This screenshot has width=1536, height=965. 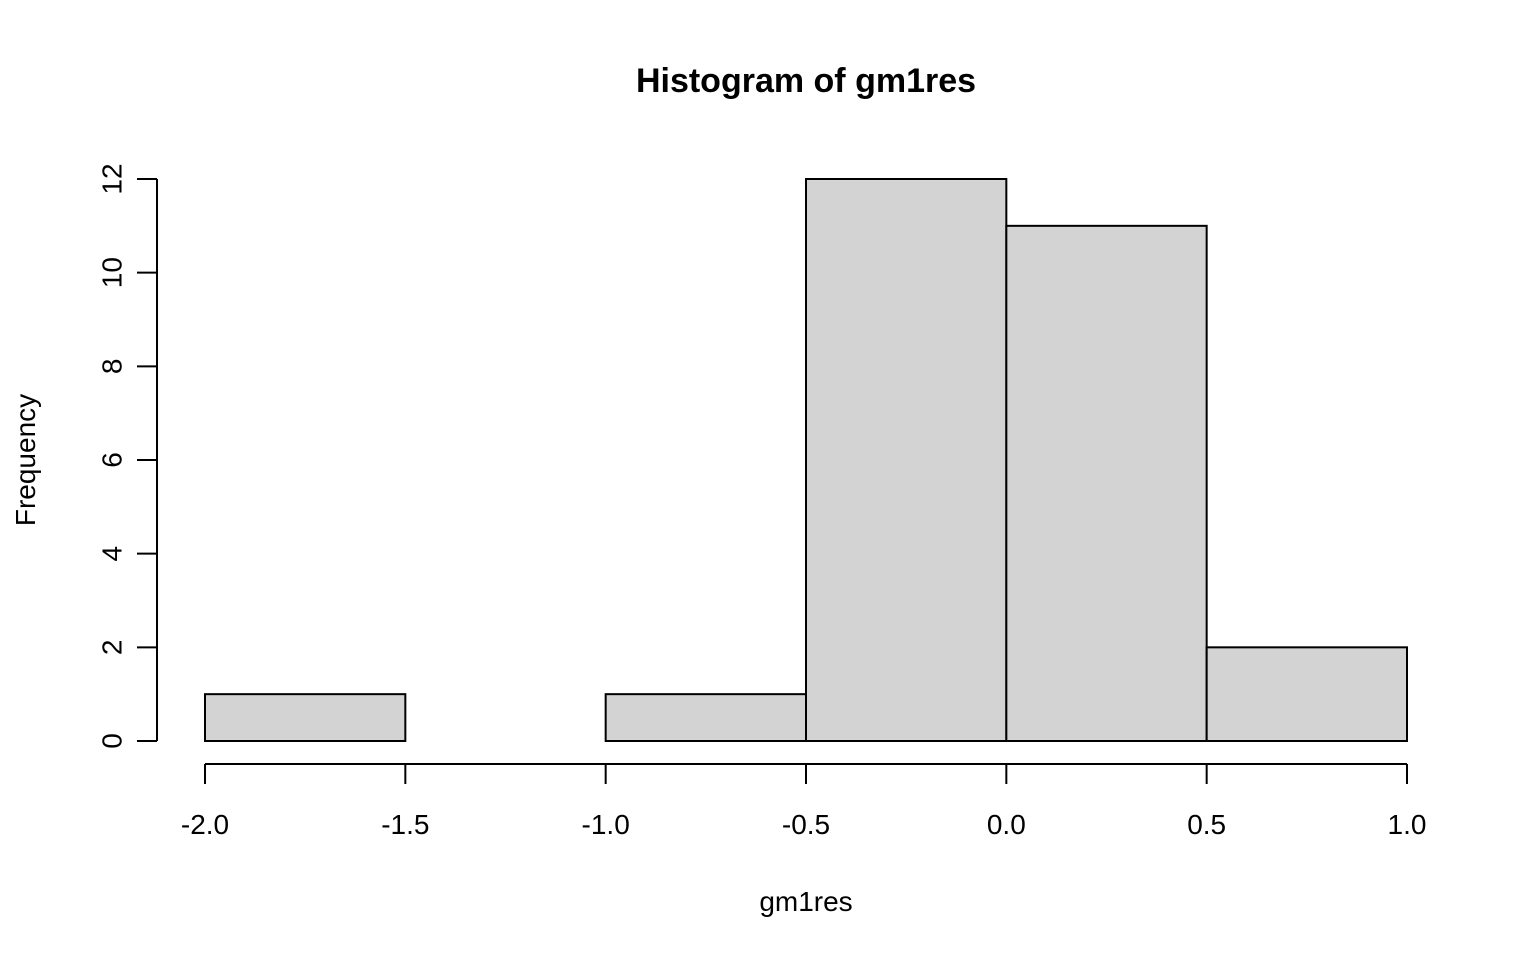 What do you see at coordinates (205, 824) in the screenshot?
I see `x-tick-label: -2.0` at bounding box center [205, 824].